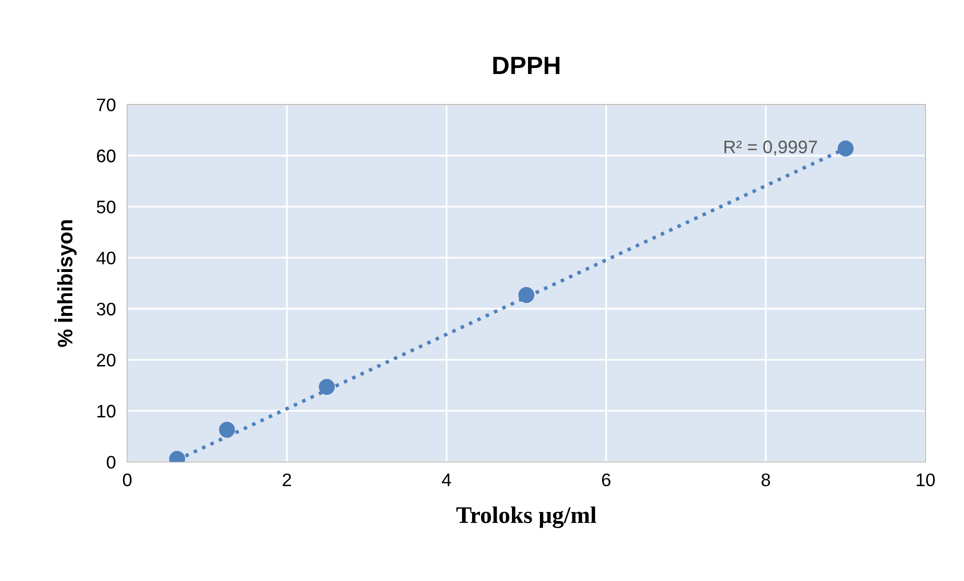  What do you see at coordinates (106, 360) in the screenshot?
I see `y-tick-label: 20` at bounding box center [106, 360].